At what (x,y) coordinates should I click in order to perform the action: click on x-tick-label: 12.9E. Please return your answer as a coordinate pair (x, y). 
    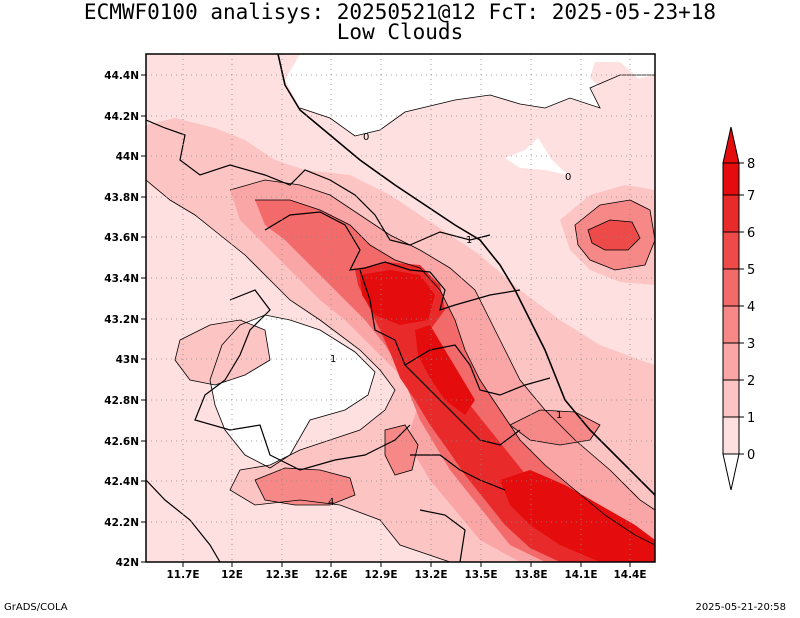
    Looking at the image, I should click on (380, 575).